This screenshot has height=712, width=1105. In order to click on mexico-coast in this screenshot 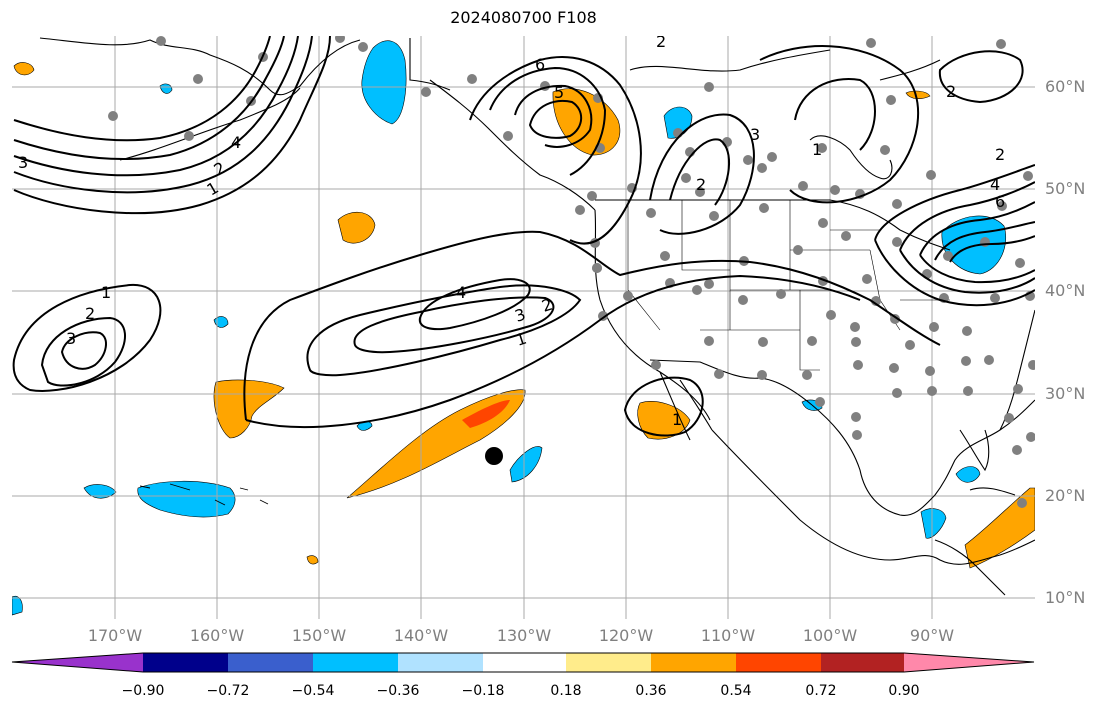, I will do `click(873, 497)`.